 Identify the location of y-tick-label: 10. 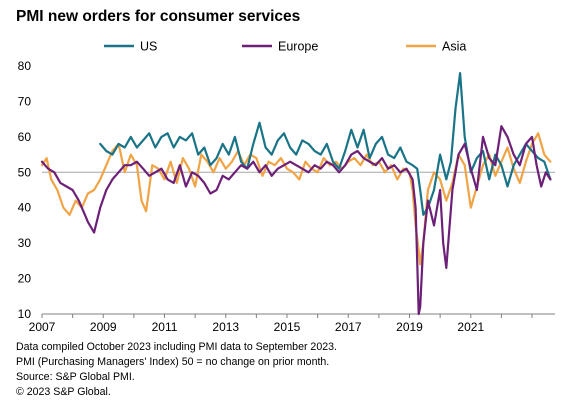
(25, 314).